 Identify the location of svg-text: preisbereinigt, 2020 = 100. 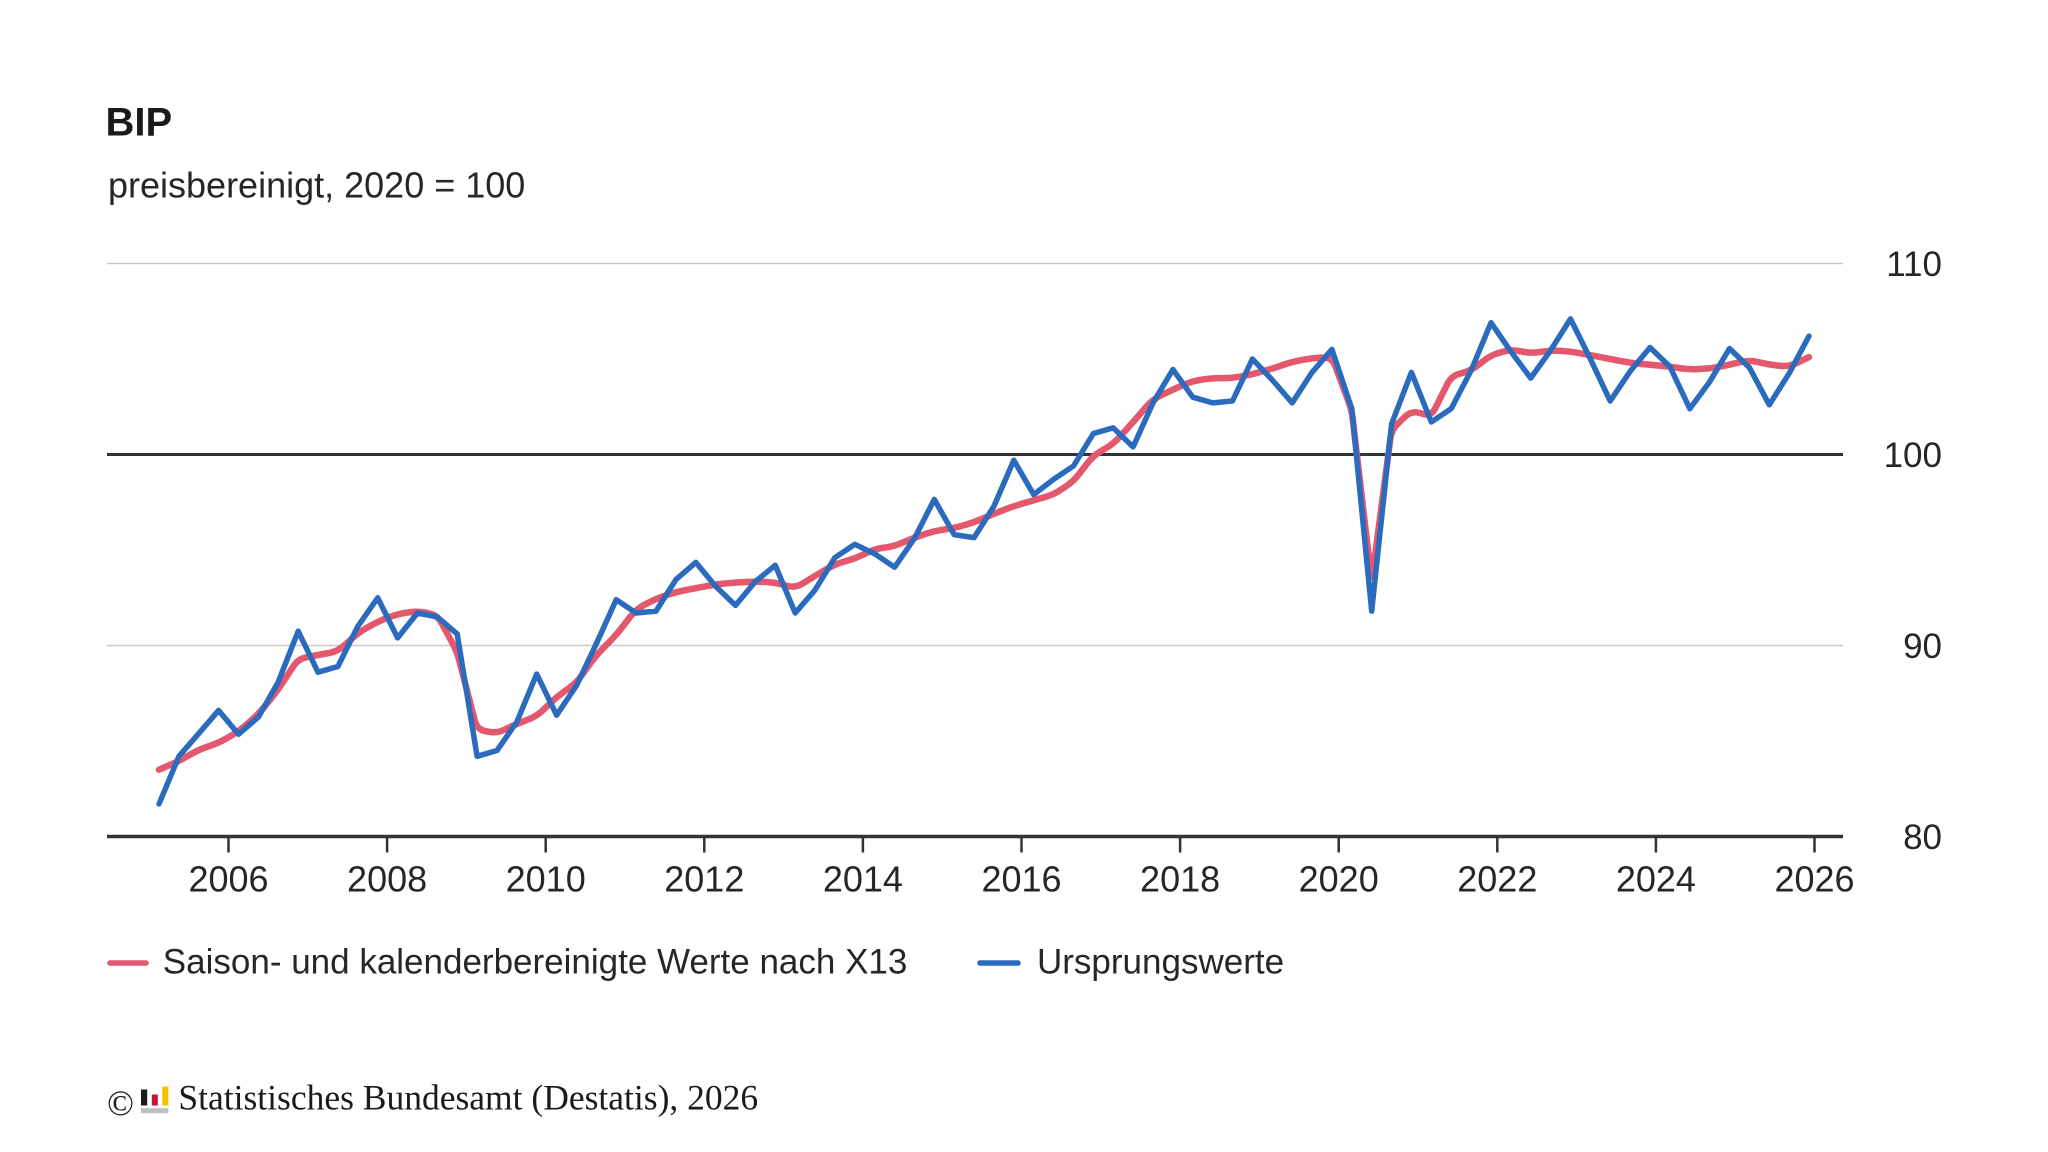
(316, 185).